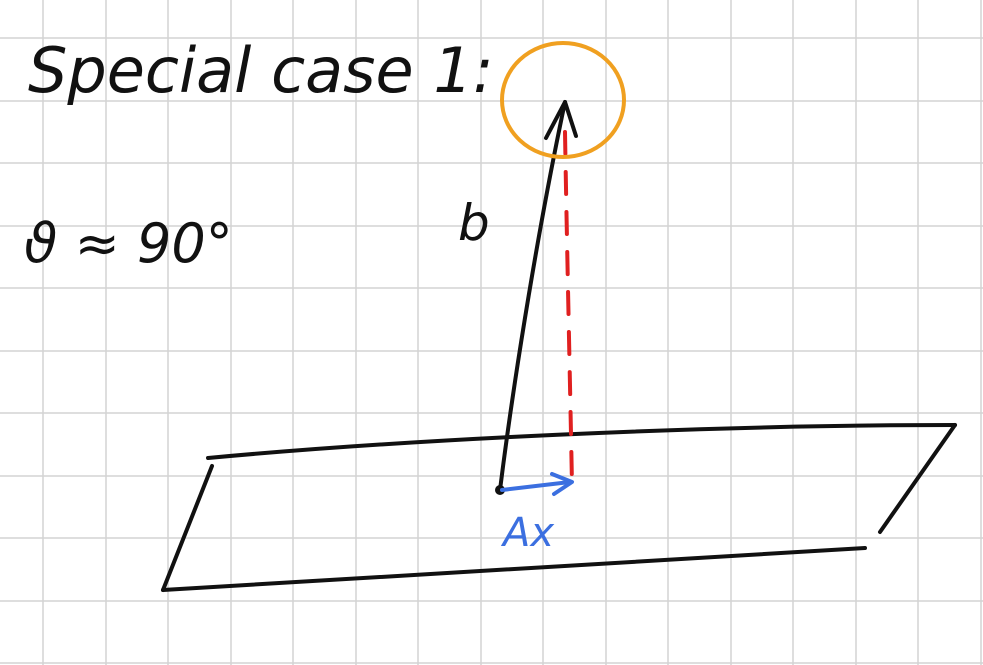  Describe the element at coordinates (581, 441) in the screenshot. I see `plane-top-edge` at that location.